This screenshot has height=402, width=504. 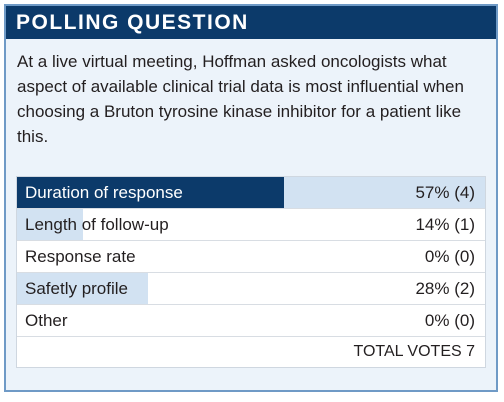 What do you see at coordinates (80, 256) in the screenshot?
I see `result-label: Response rate` at bounding box center [80, 256].